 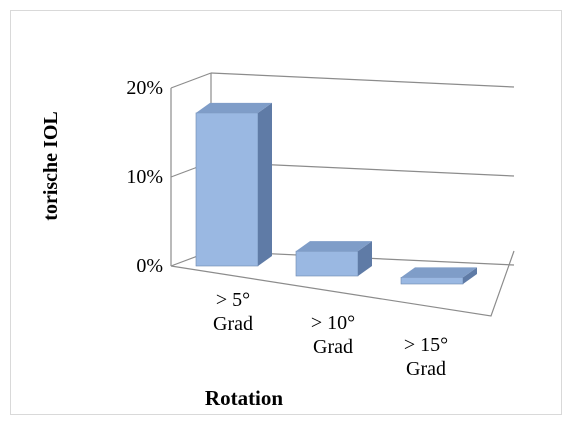 What do you see at coordinates (191, 80) in the screenshot?
I see `gridline-side` at bounding box center [191, 80].